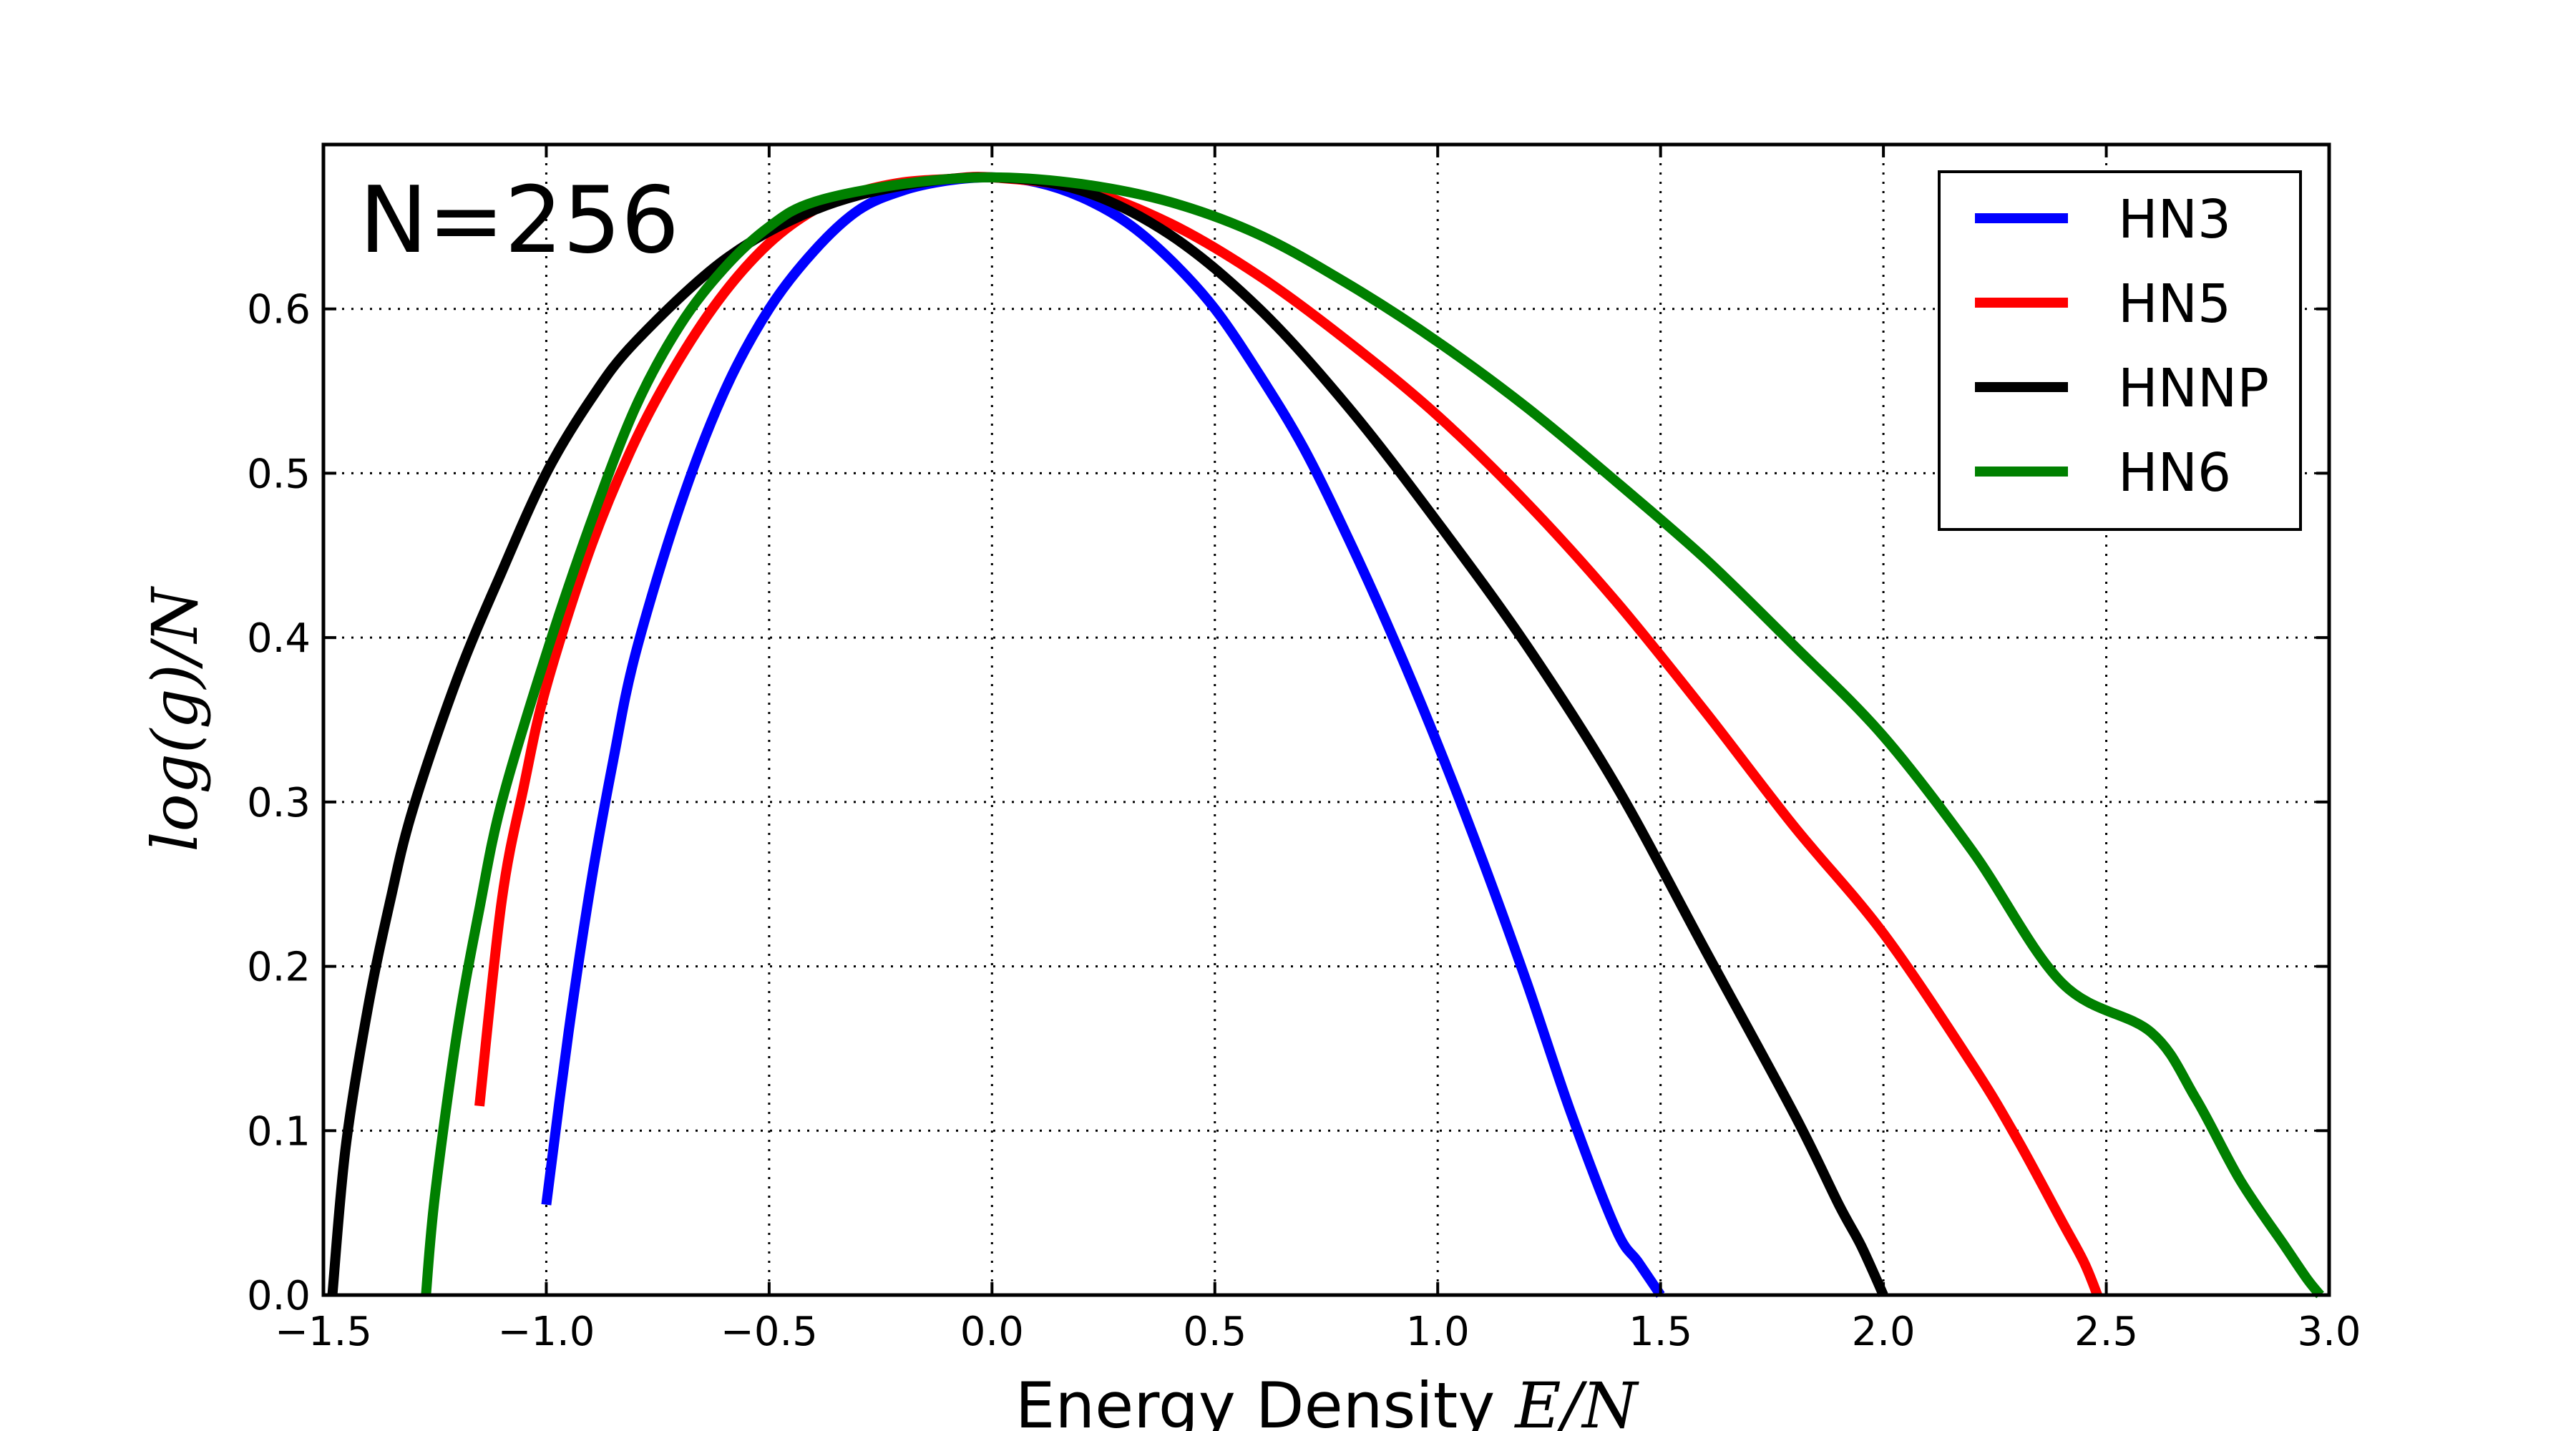 The width and height of the screenshot is (2576, 1431). What do you see at coordinates (519, 221) in the screenshot?
I see `panel-annotation: N=256` at bounding box center [519, 221].